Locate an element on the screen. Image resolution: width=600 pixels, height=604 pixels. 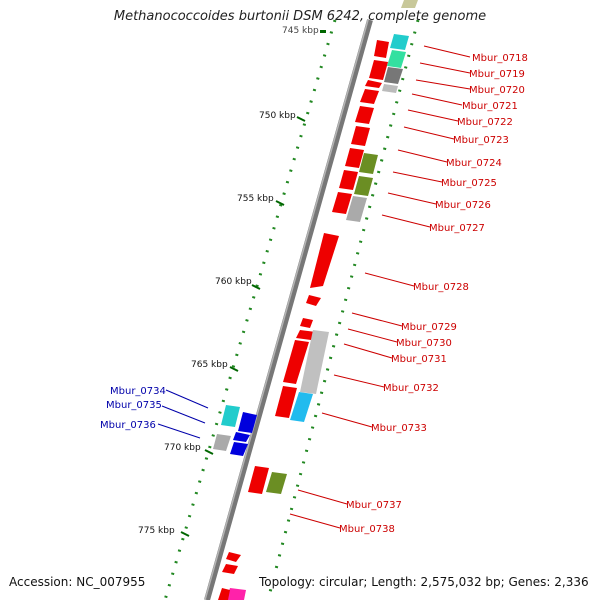
gene-label: Mbur_0722 is located at coordinates (485, 122).